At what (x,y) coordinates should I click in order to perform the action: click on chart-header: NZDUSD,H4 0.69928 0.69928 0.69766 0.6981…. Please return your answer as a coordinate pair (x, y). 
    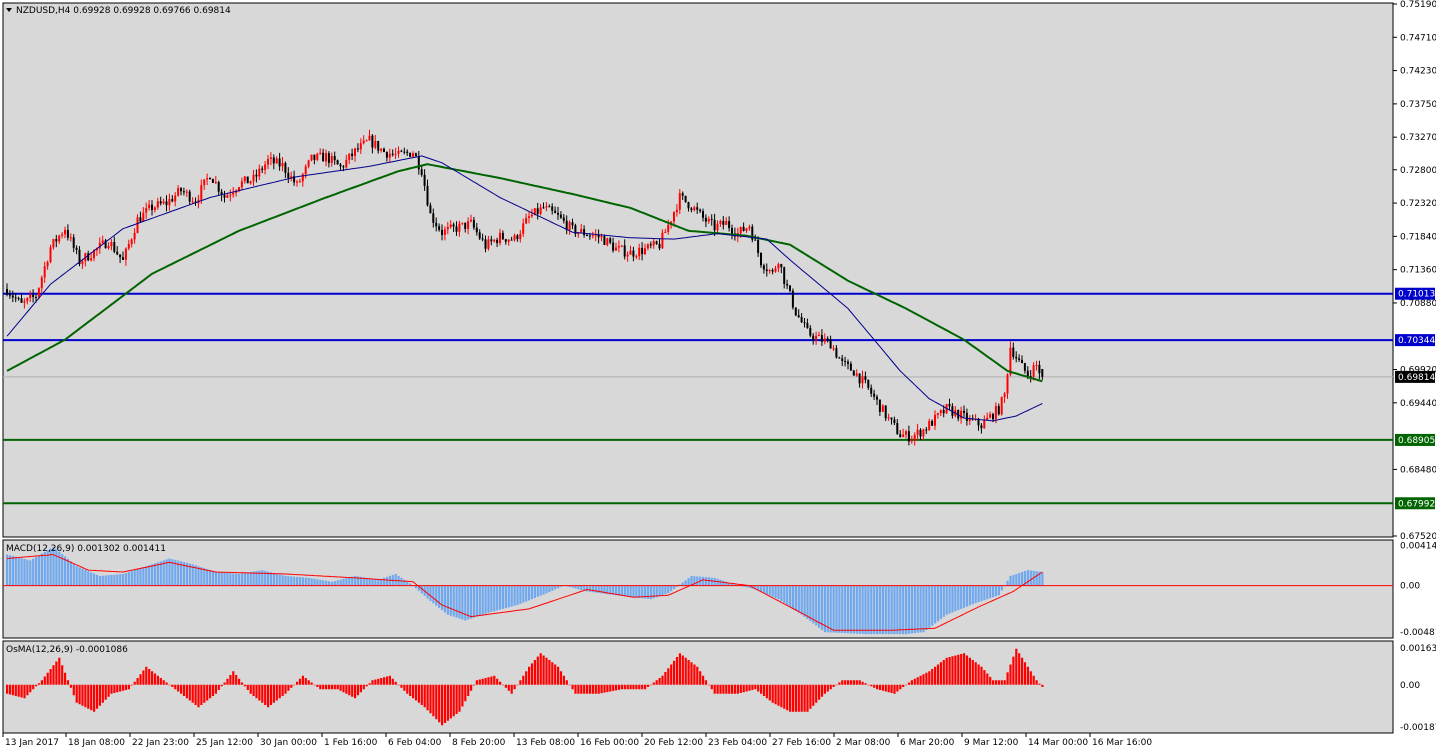
    Looking at the image, I should click on (118, 11).